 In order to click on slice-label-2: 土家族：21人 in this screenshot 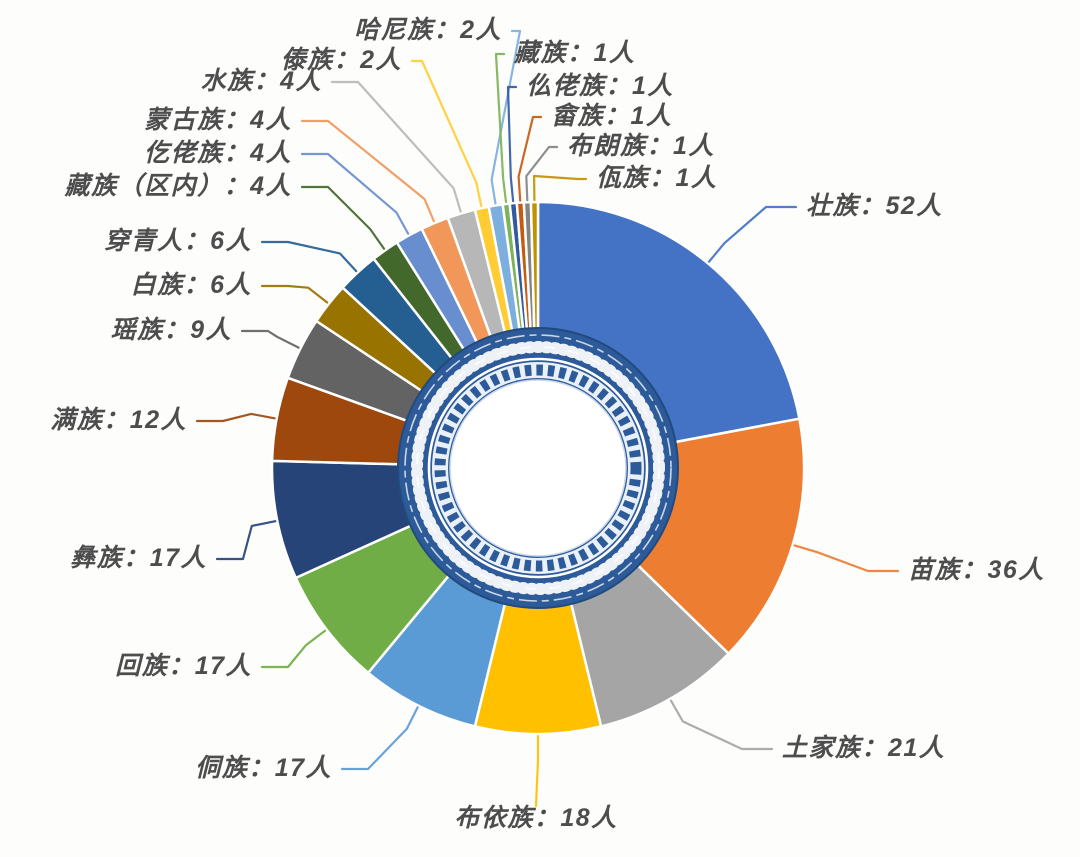, I will do `click(863, 748)`.